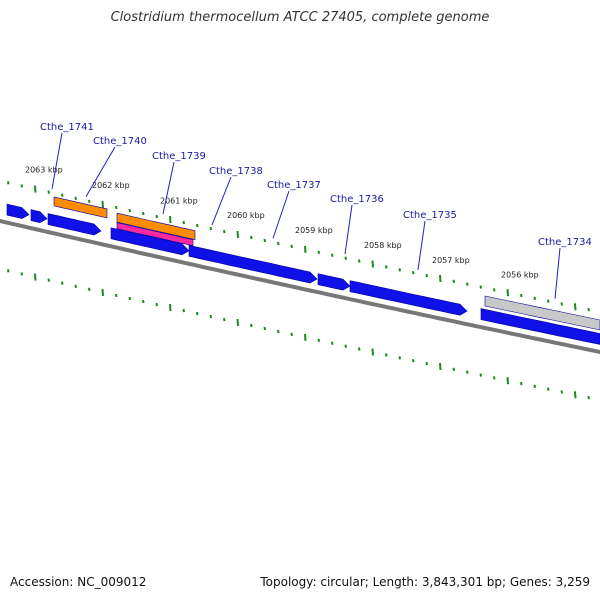 The height and width of the screenshot is (600, 600). I want to click on scale-label: 2060 kbp, so click(246, 215).